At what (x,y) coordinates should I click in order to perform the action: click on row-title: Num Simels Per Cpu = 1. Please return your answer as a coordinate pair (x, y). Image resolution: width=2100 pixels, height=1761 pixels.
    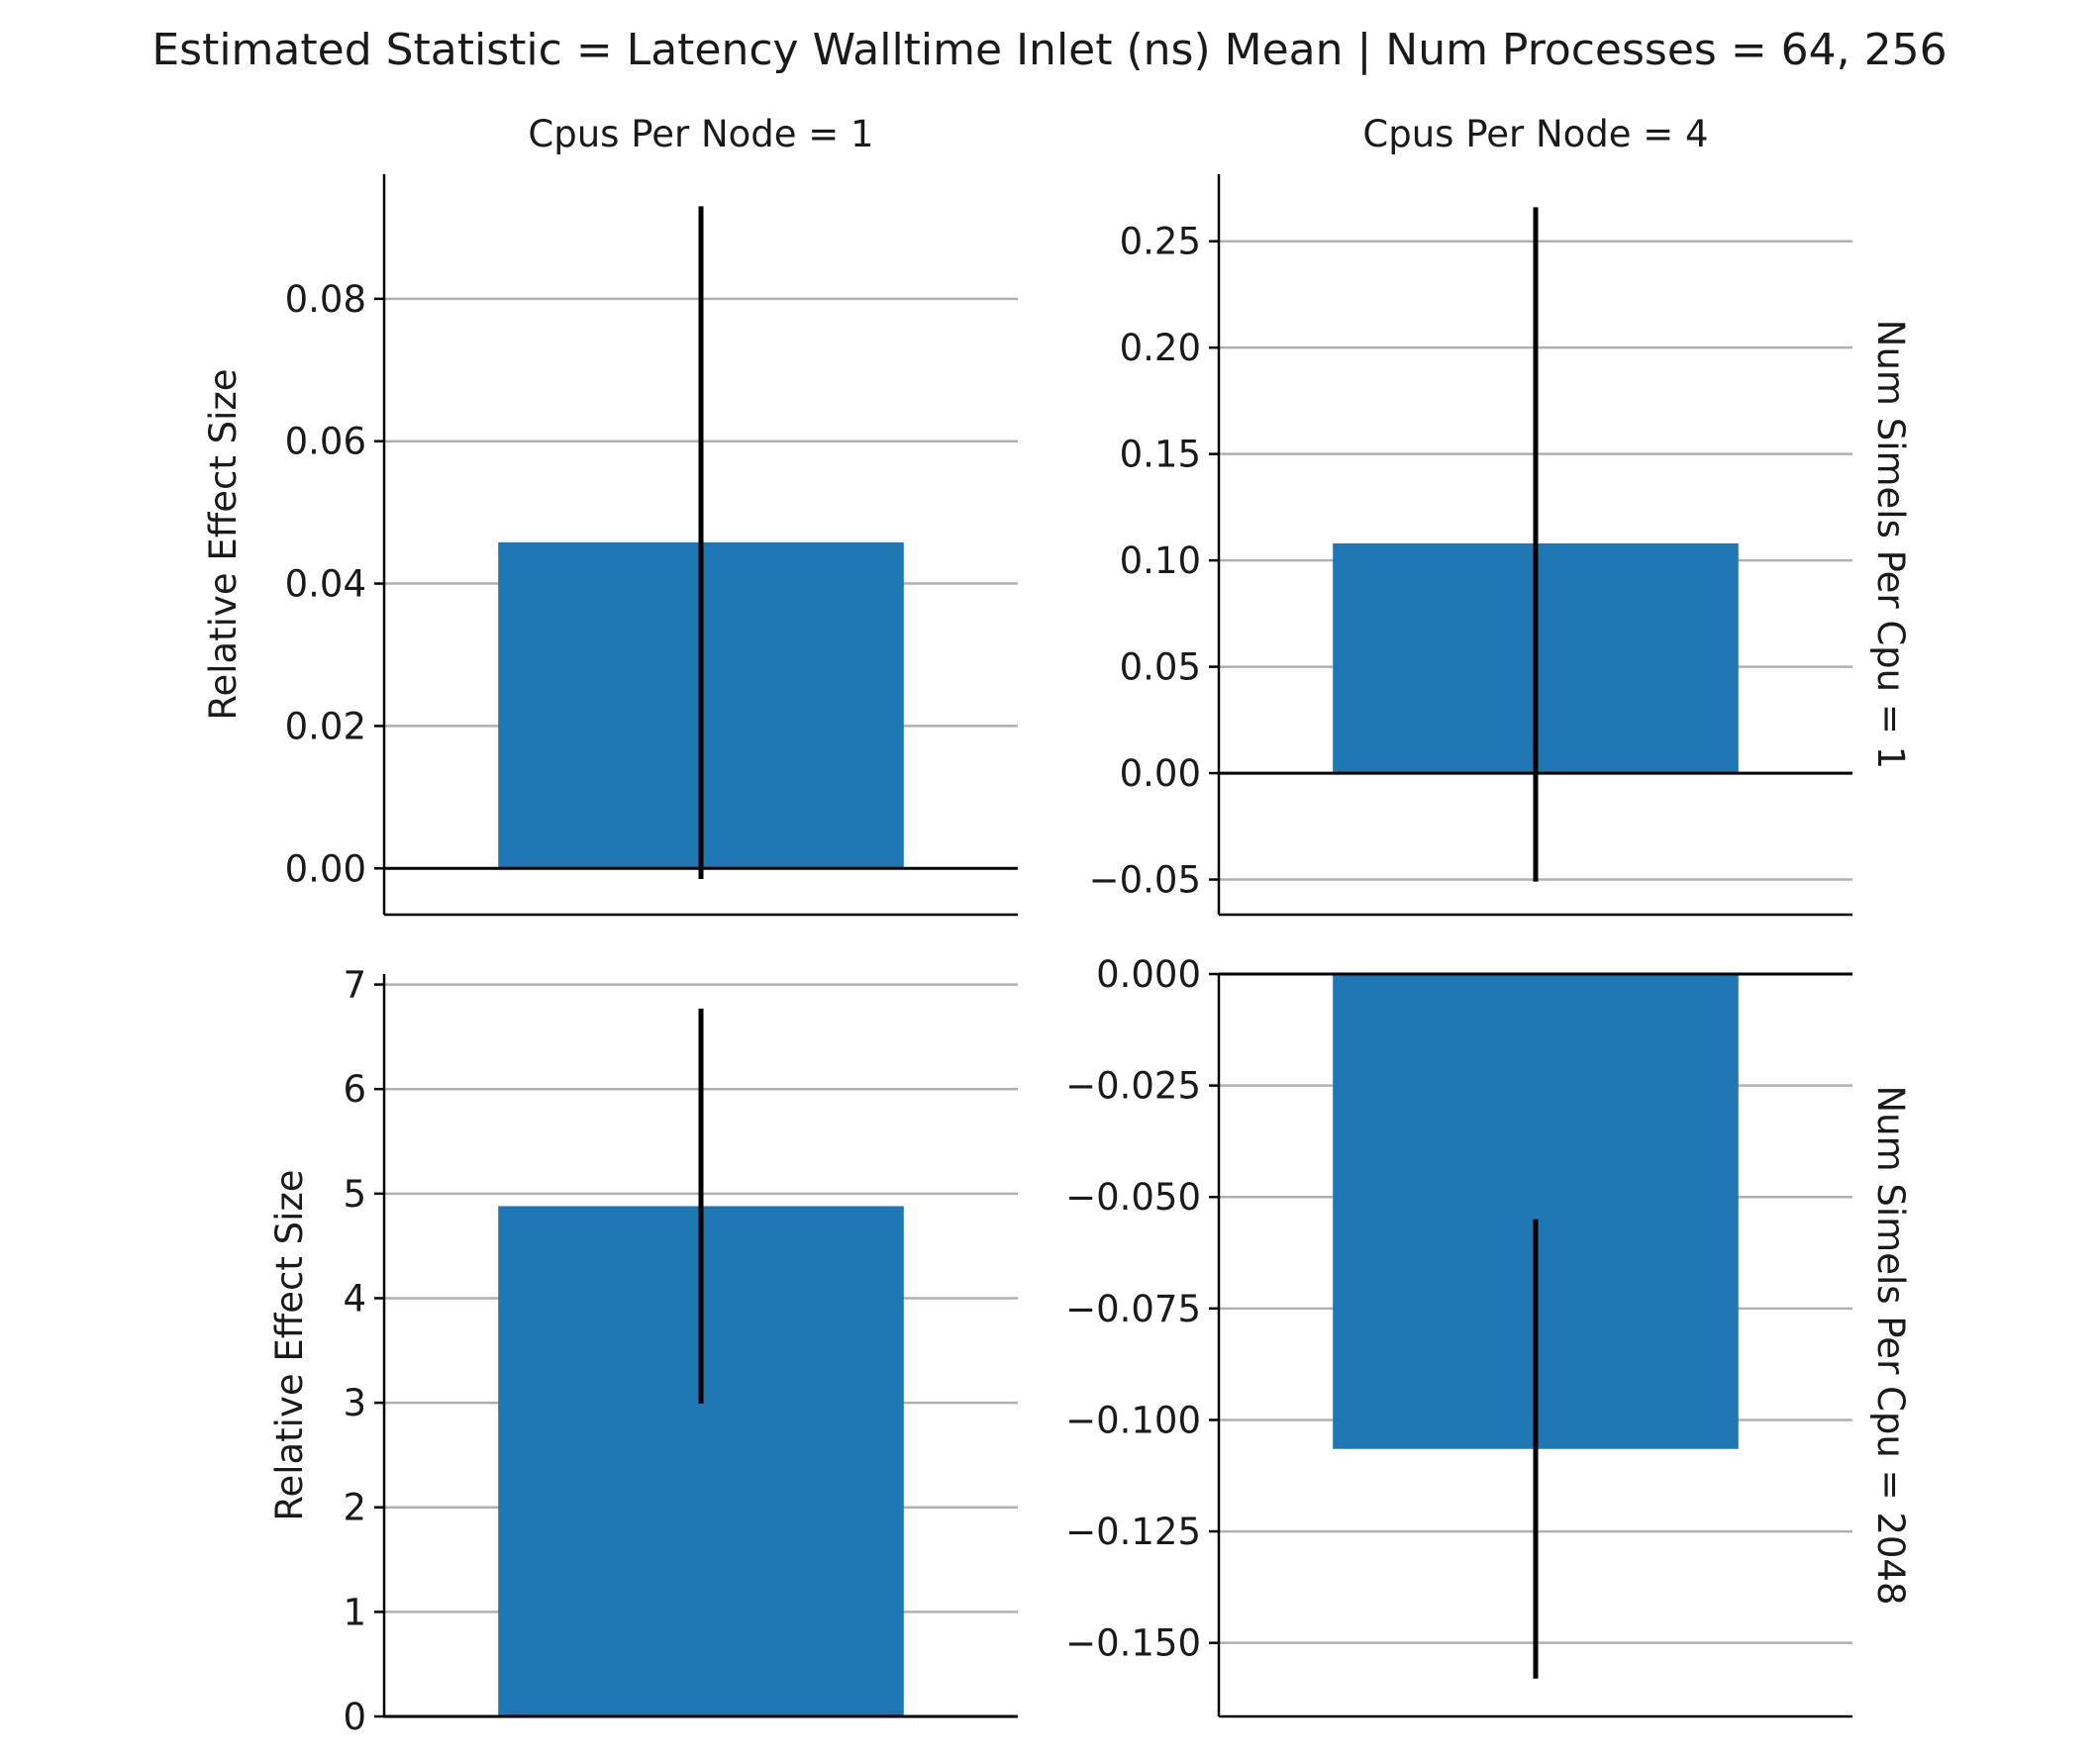
    Looking at the image, I should click on (1890, 544).